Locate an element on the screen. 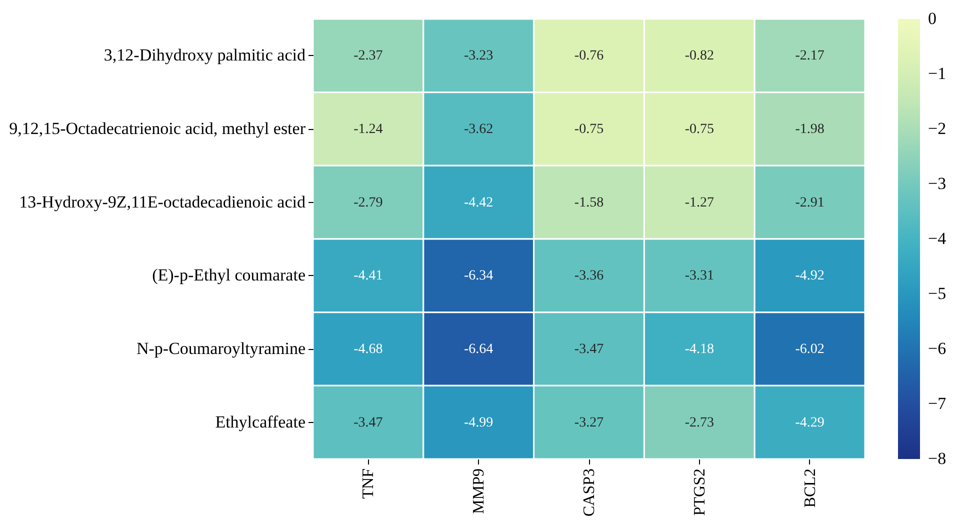  data-label: -3.62 is located at coordinates (479, 129).